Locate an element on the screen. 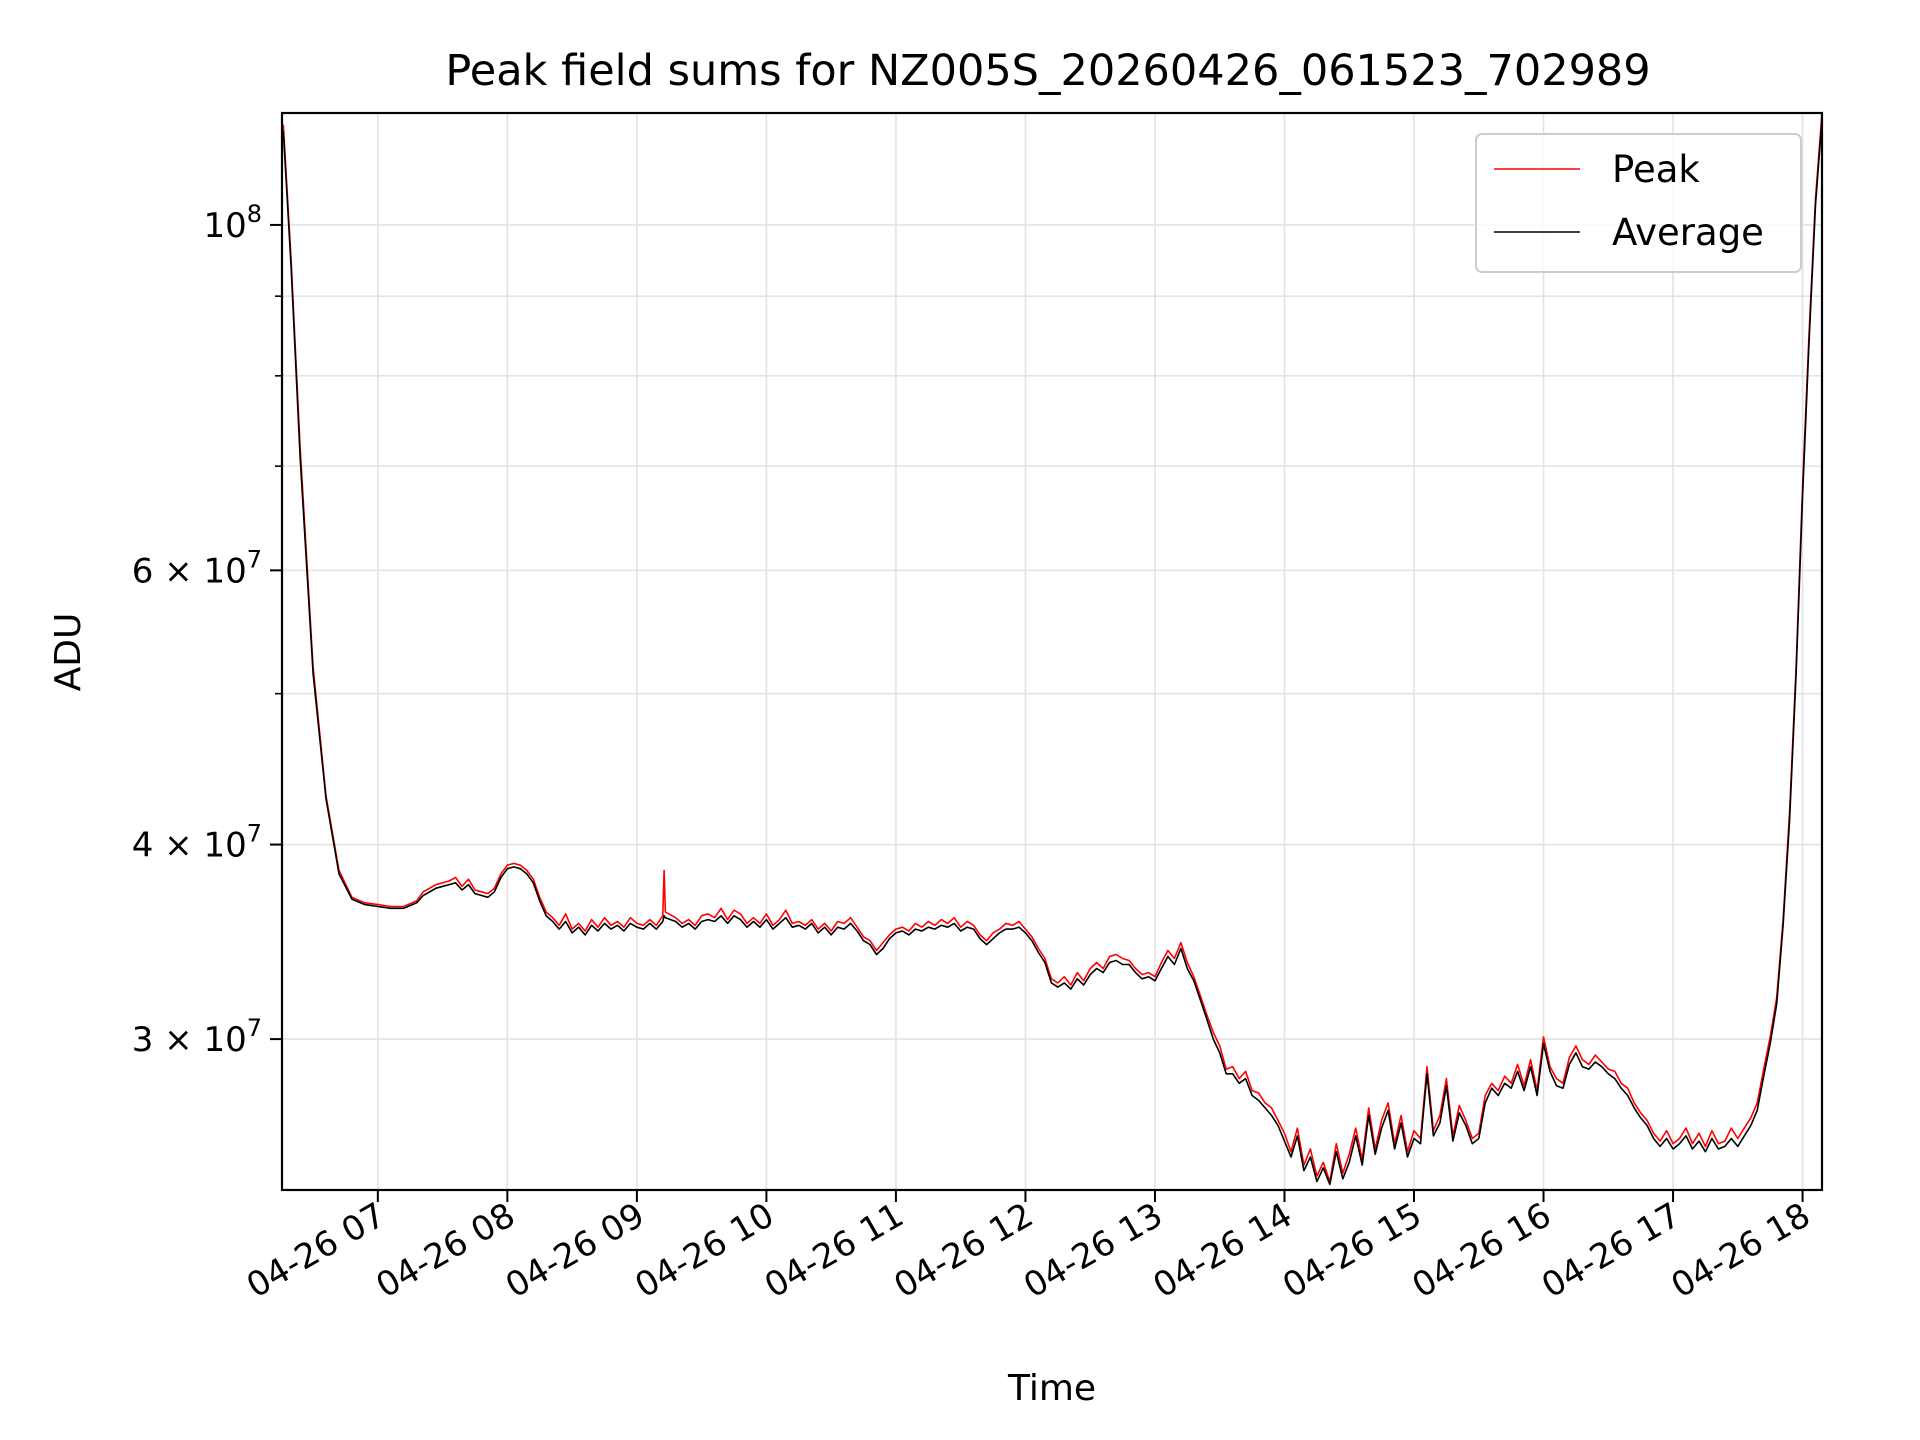 The width and height of the screenshot is (1920, 1440). y-tick-label: 4 × 107 is located at coordinates (197, 843).